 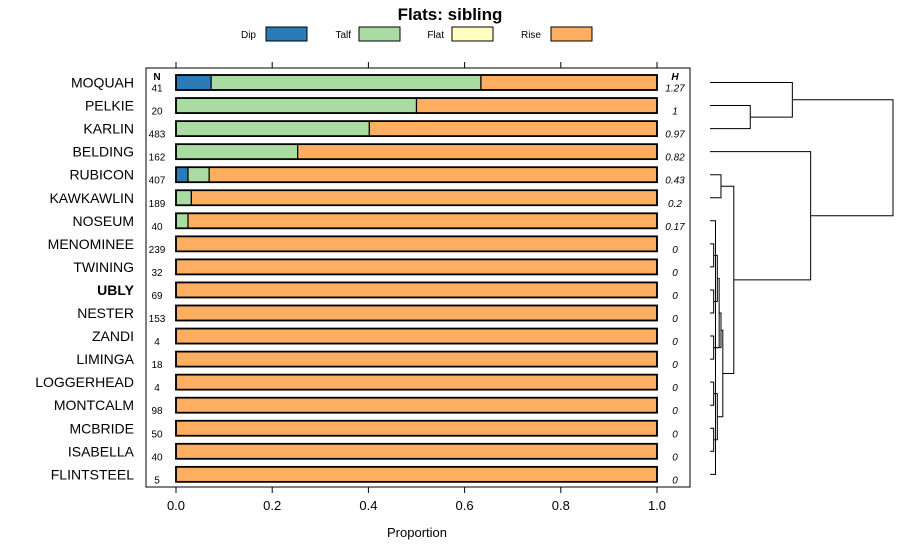 What do you see at coordinates (368, 505) in the screenshot?
I see `x-tick-label: 0.4` at bounding box center [368, 505].